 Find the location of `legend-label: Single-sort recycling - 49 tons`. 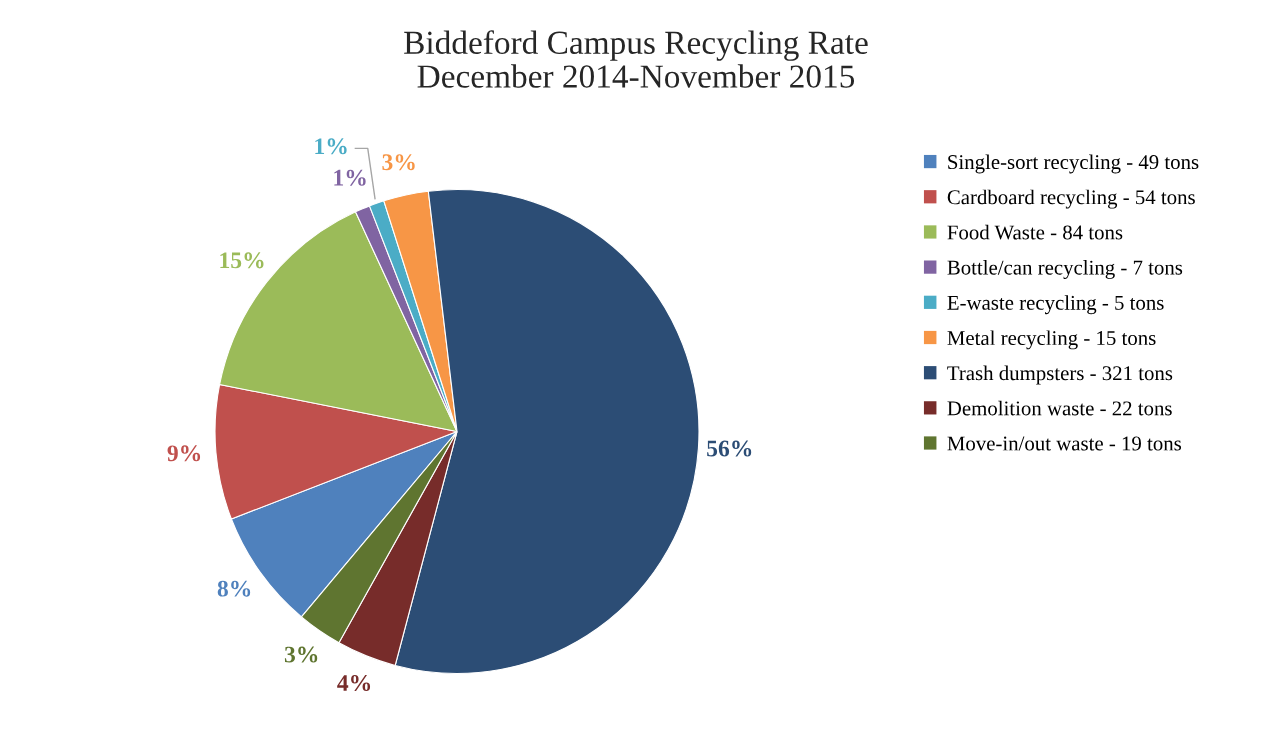

legend-label: Single-sort recycling - 49 tons is located at coordinates (1073, 164).